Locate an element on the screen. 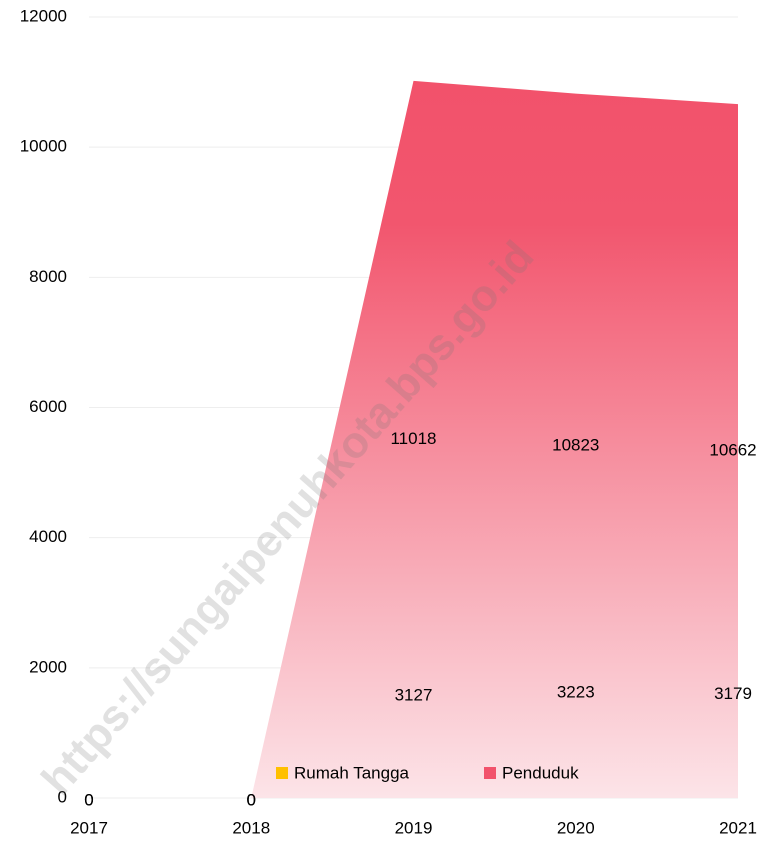  y-tick-label: 2000 is located at coordinates (48, 666).